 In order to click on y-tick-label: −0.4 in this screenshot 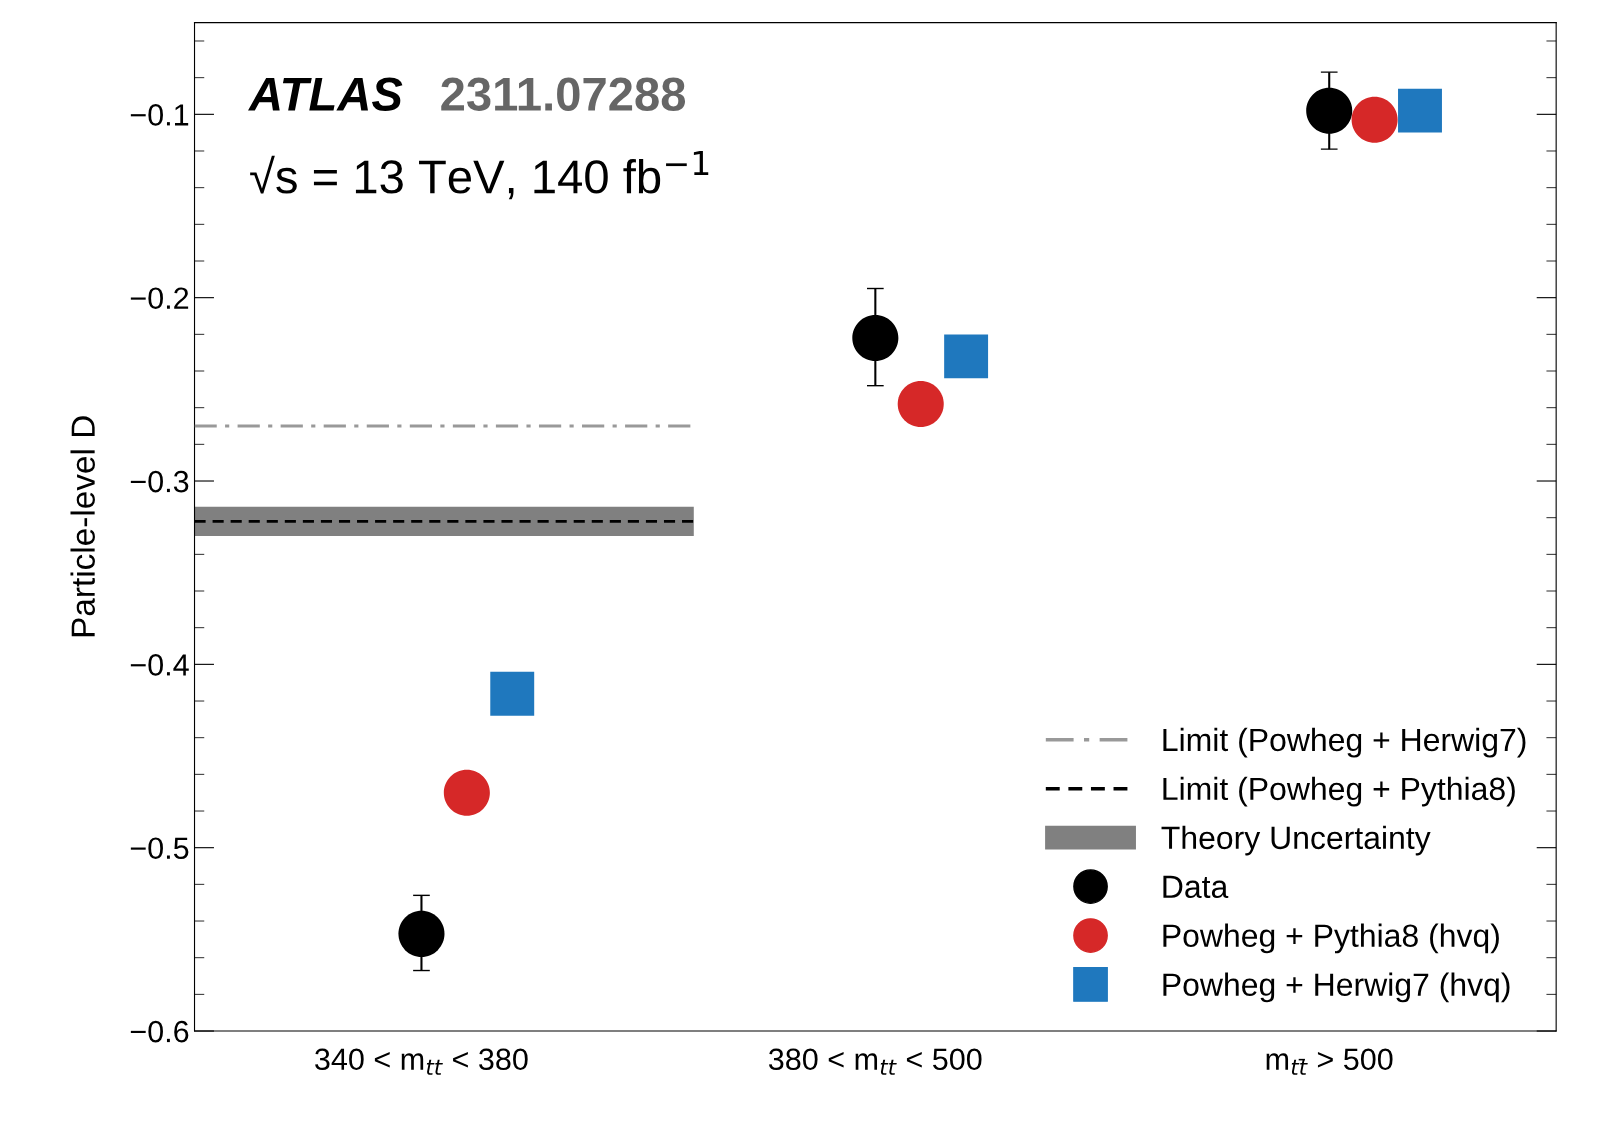, I will do `click(159, 665)`.